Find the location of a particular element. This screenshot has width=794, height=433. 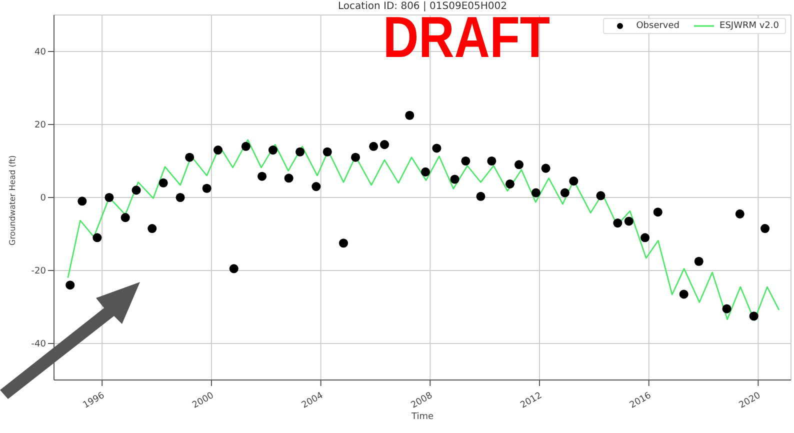

legend-label: Observed is located at coordinates (657, 26).